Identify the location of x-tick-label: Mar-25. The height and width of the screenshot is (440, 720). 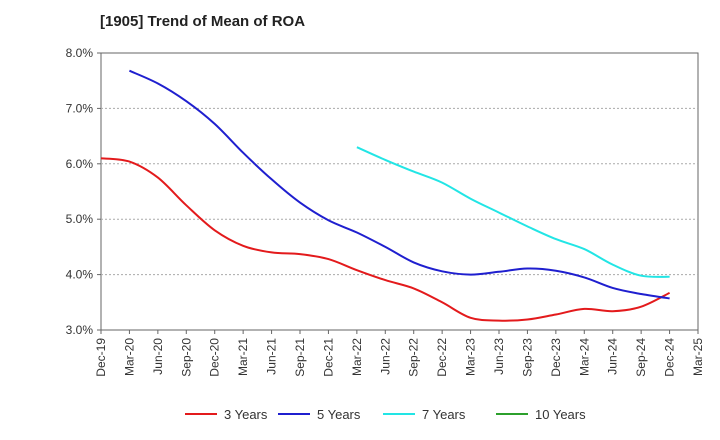
(698, 357).